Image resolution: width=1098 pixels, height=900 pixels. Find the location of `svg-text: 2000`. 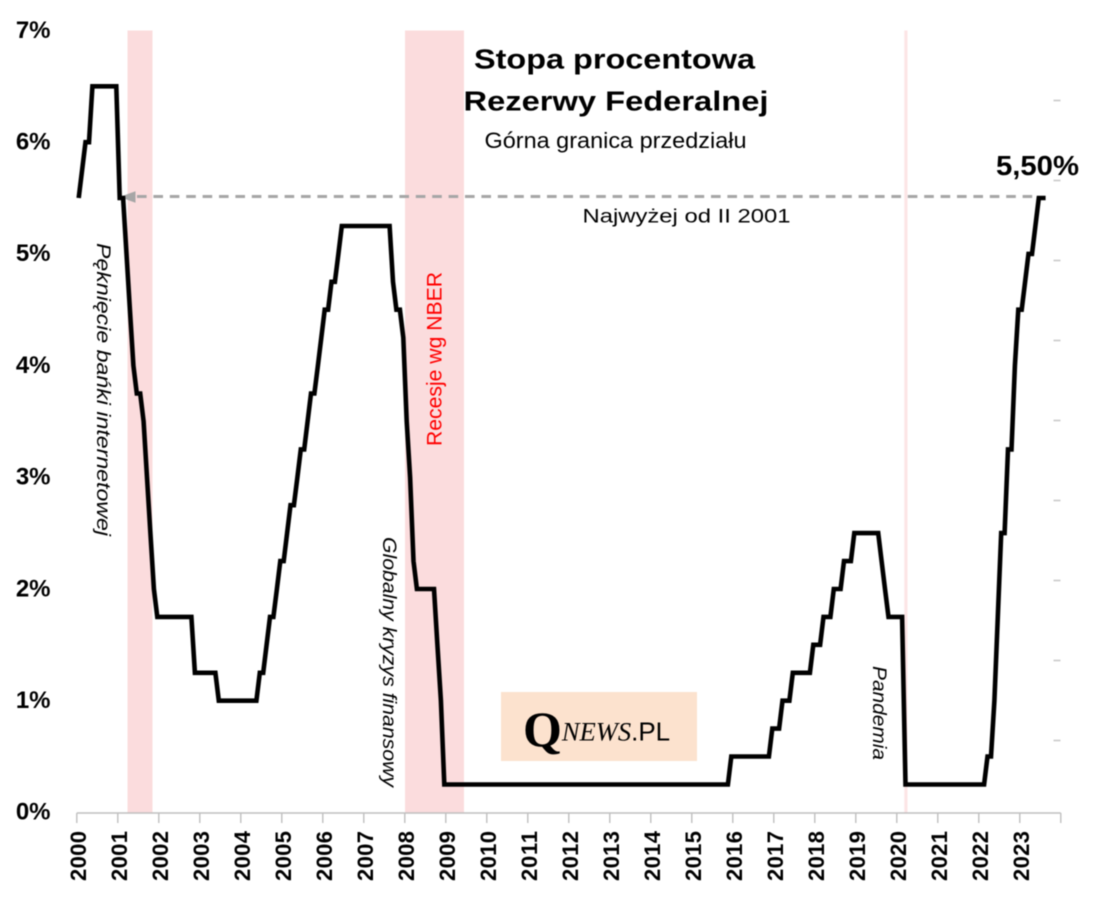

svg-text: 2000 is located at coordinates (78, 856).